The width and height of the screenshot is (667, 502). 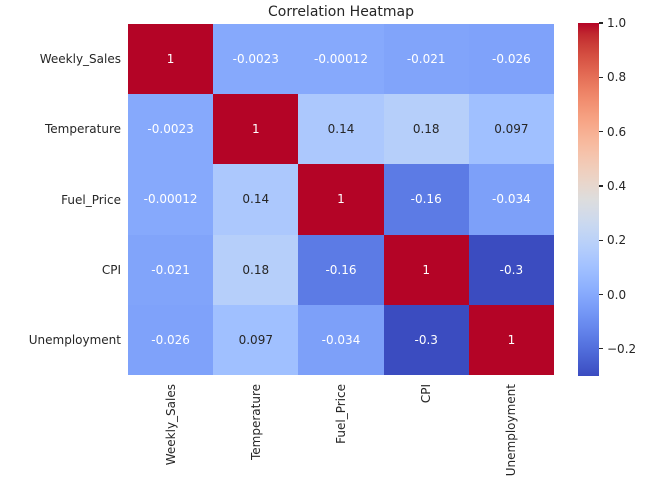 I want to click on colorbar, so click(x=588, y=199).